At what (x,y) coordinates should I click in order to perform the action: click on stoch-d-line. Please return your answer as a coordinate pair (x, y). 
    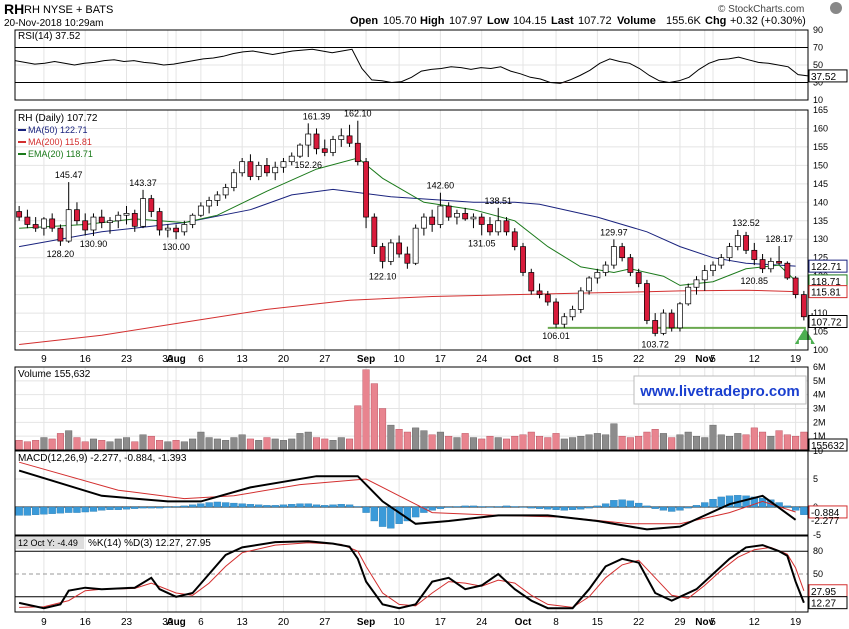
    Looking at the image, I should click on (412, 575).